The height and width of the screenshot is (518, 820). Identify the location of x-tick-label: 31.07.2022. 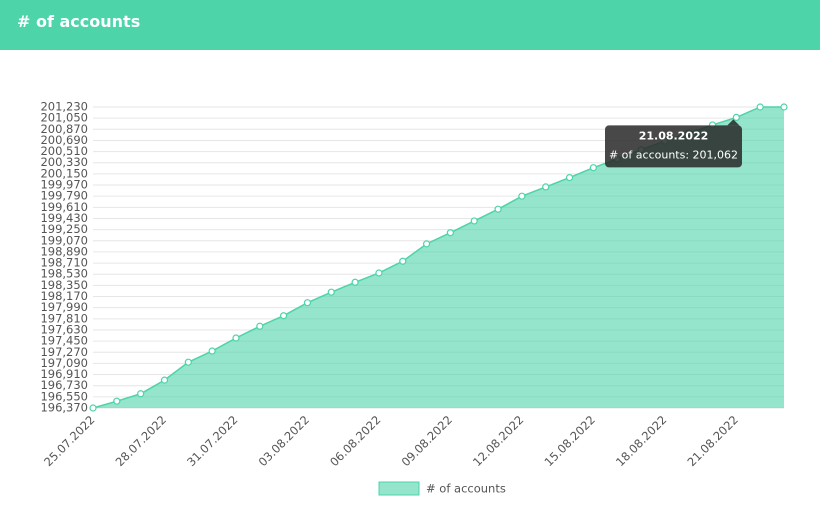
(212, 441).